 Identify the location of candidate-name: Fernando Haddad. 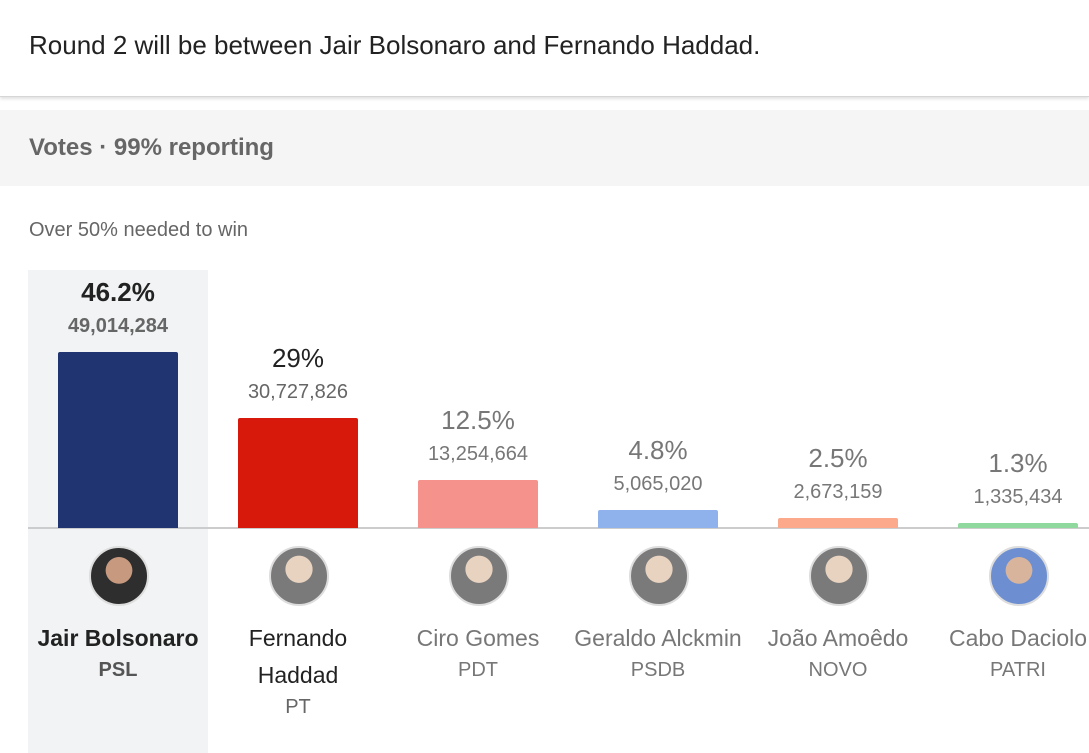
(298, 656).